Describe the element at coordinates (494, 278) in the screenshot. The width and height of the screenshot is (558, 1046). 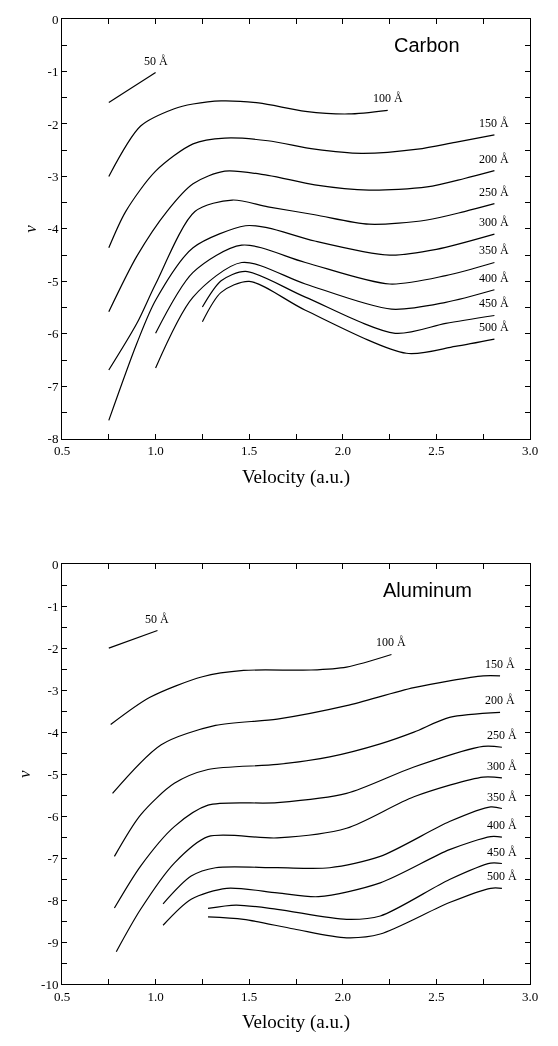
I see `legend-label: 400 Å` at that location.